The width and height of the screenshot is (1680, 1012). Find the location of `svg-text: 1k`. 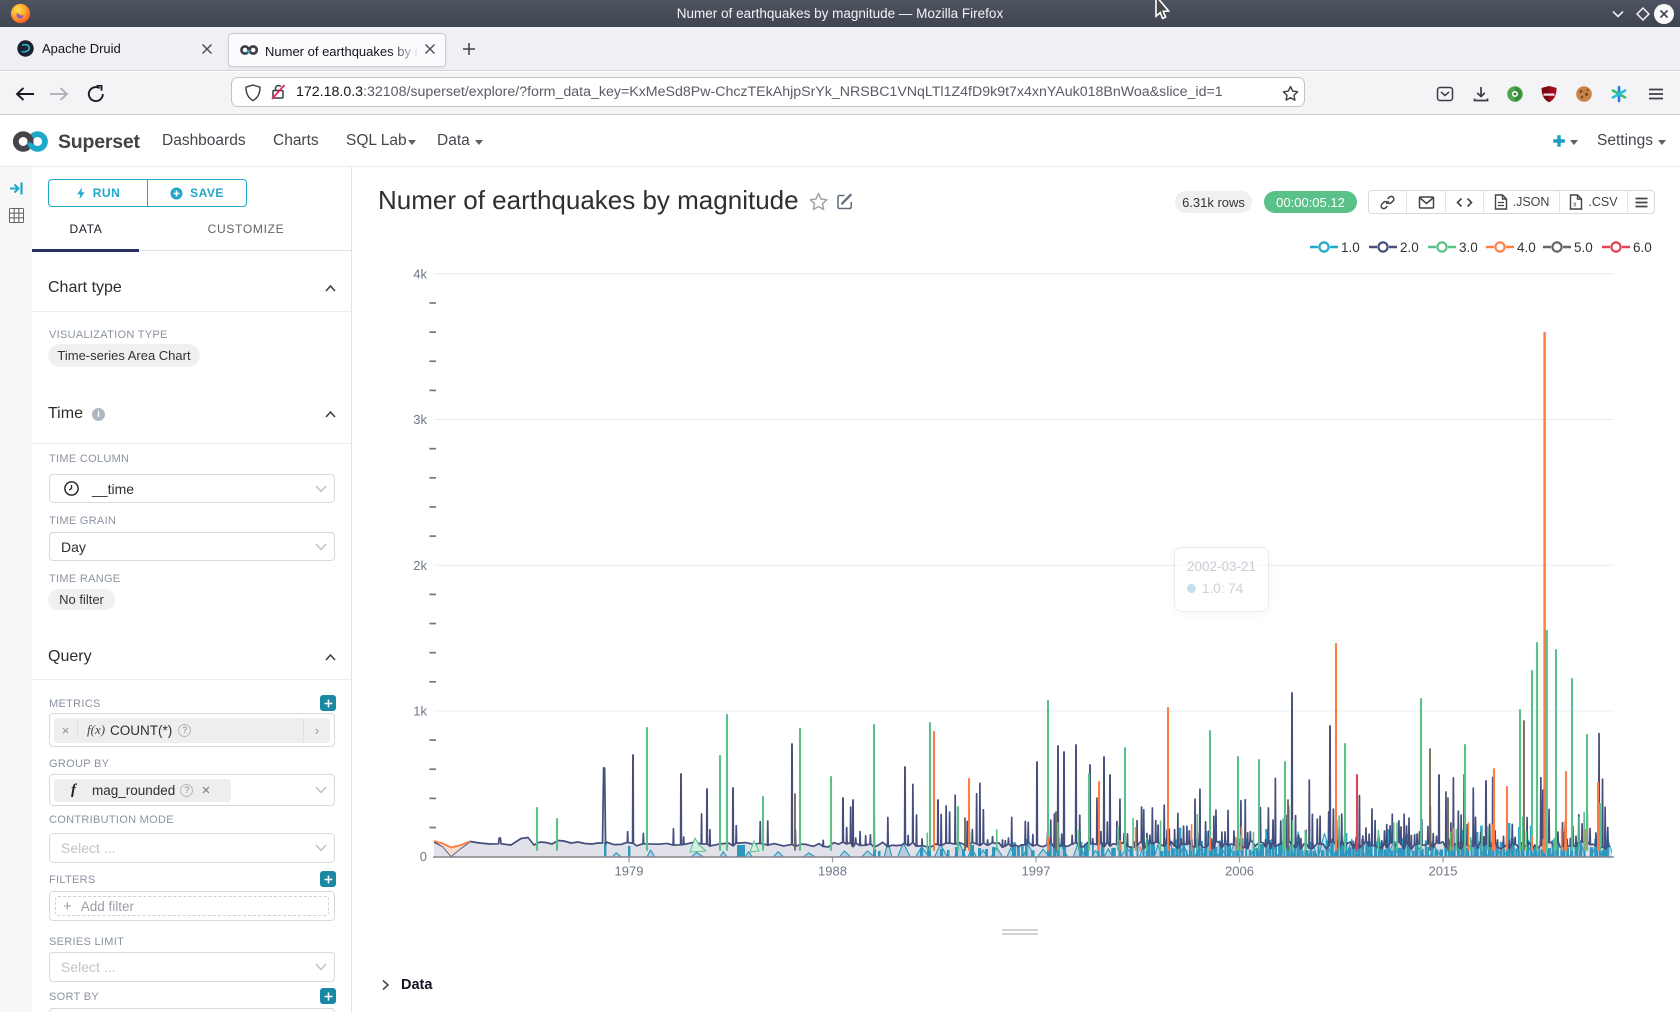

svg-text: 1k is located at coordinates (420, 711).